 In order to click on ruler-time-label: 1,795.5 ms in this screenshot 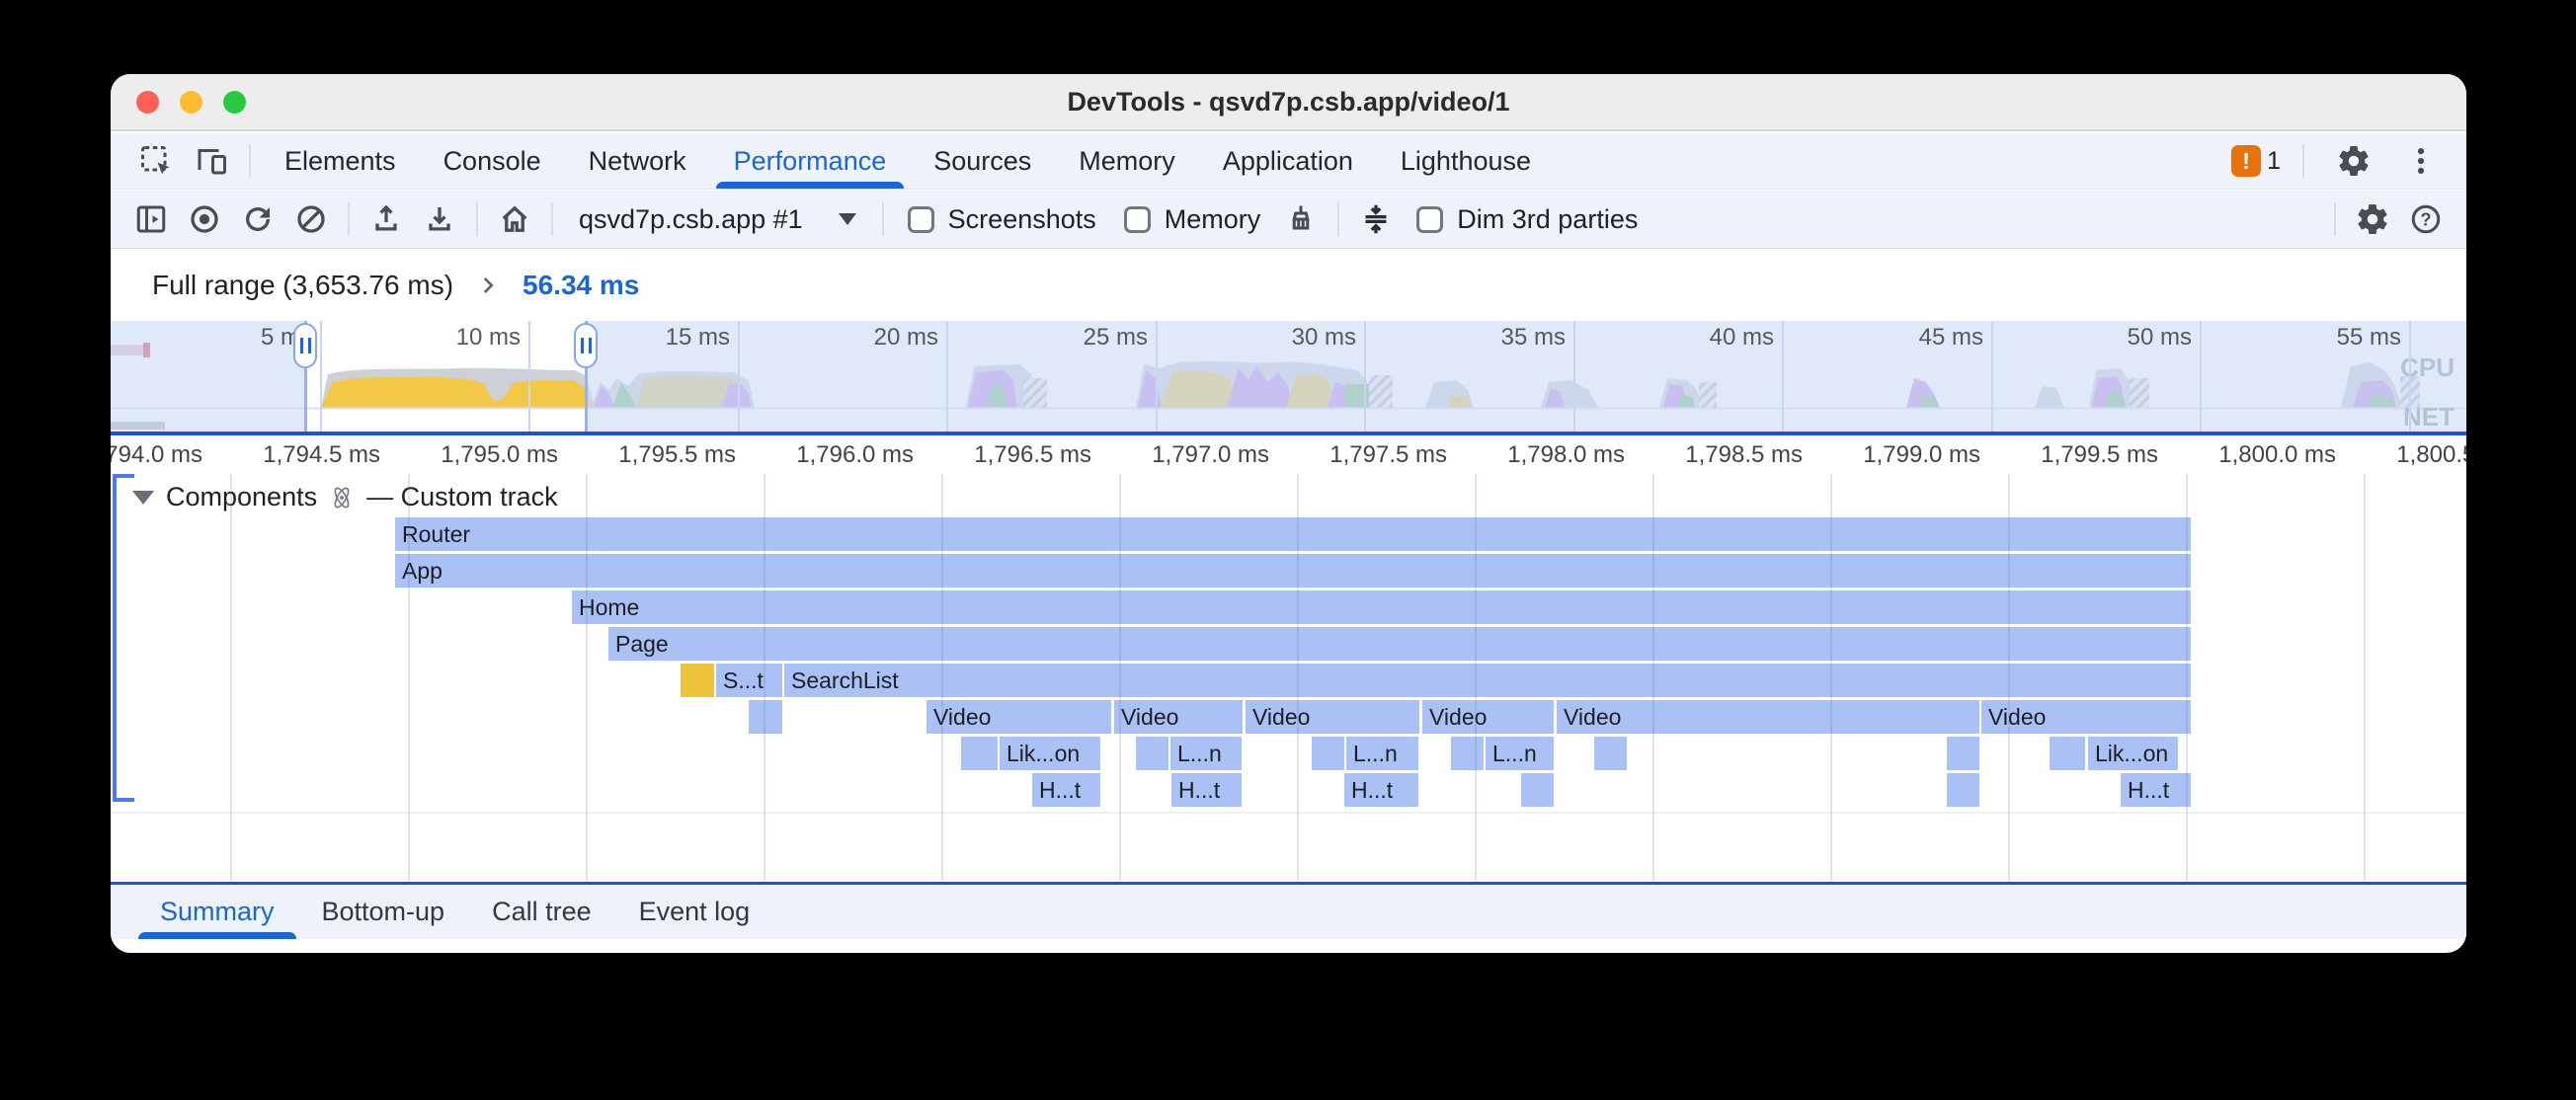, I will do `click(677, 454)`.